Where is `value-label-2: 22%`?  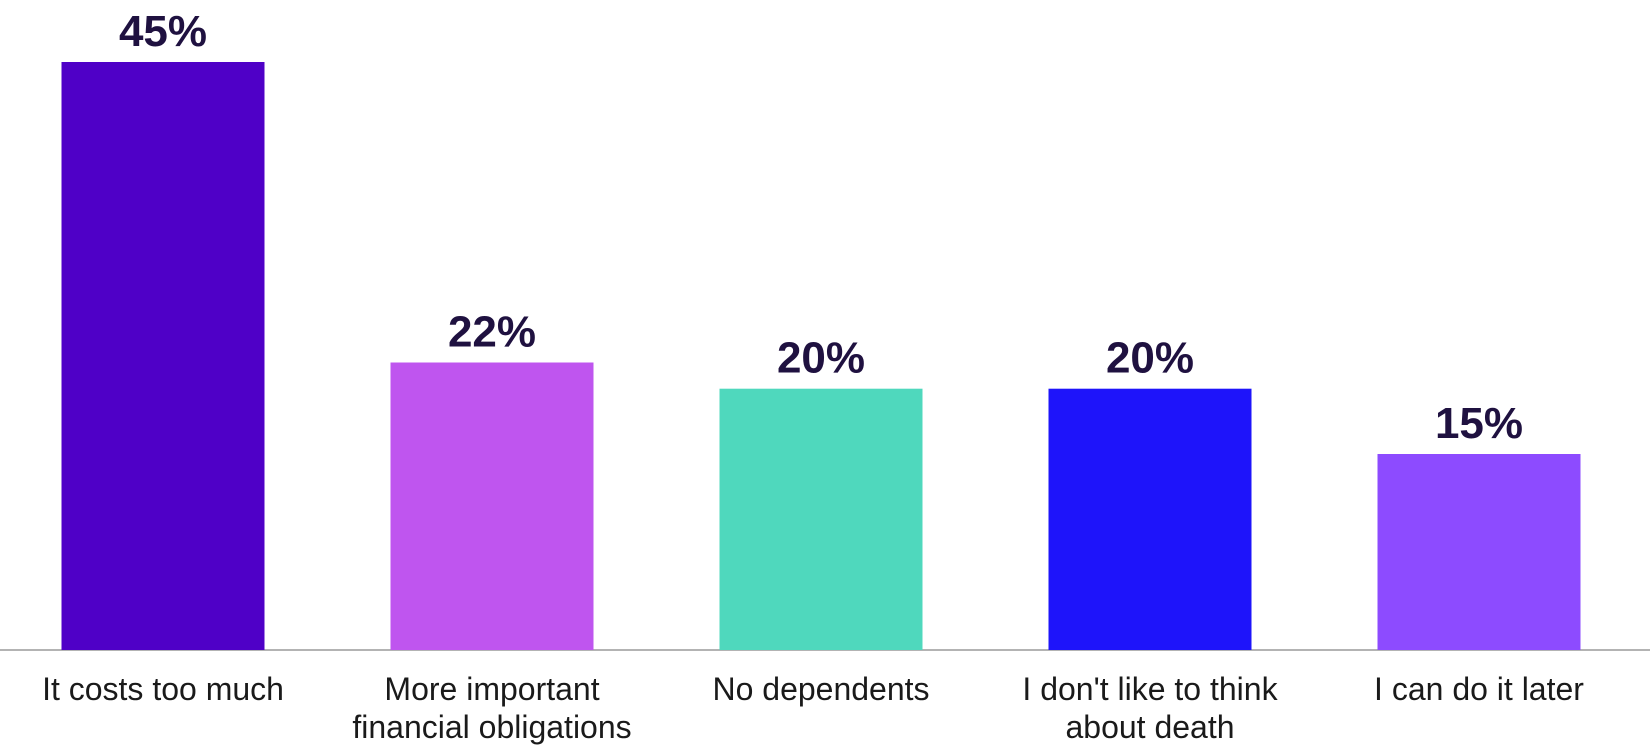
value-label-2: 22% is located at coordinates (492, 332).